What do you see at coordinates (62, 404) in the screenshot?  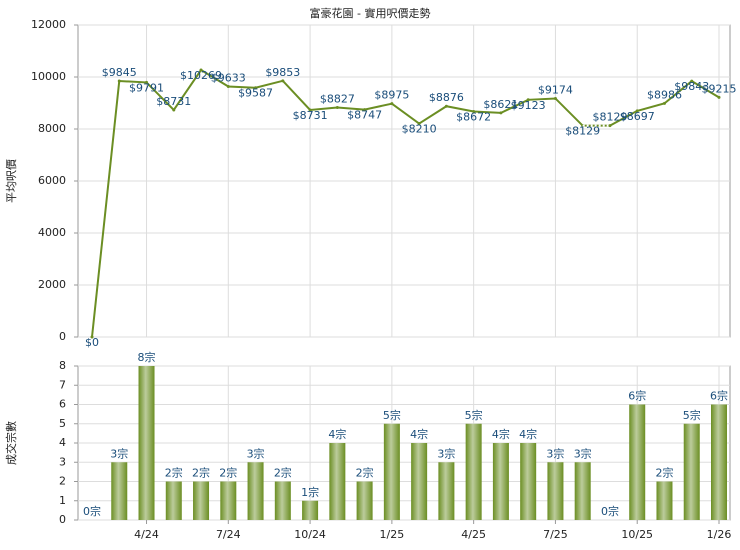 I see `y-tick-label: 6` at bounding box center [62, 404].